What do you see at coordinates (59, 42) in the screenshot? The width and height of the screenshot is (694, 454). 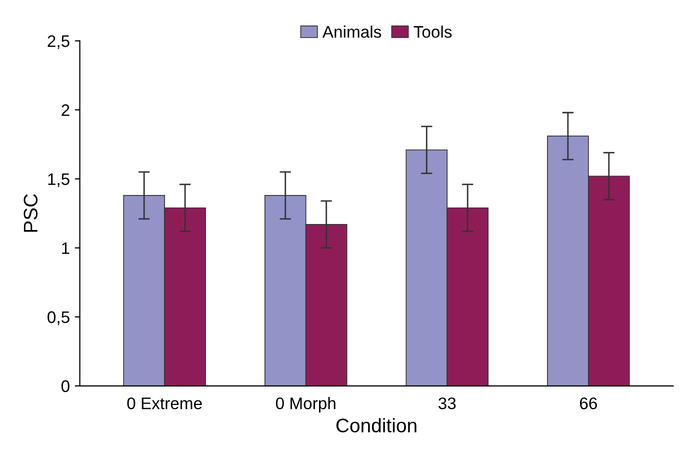 I see `y-tick-label: 2,5` at bounding box center [59, 42].